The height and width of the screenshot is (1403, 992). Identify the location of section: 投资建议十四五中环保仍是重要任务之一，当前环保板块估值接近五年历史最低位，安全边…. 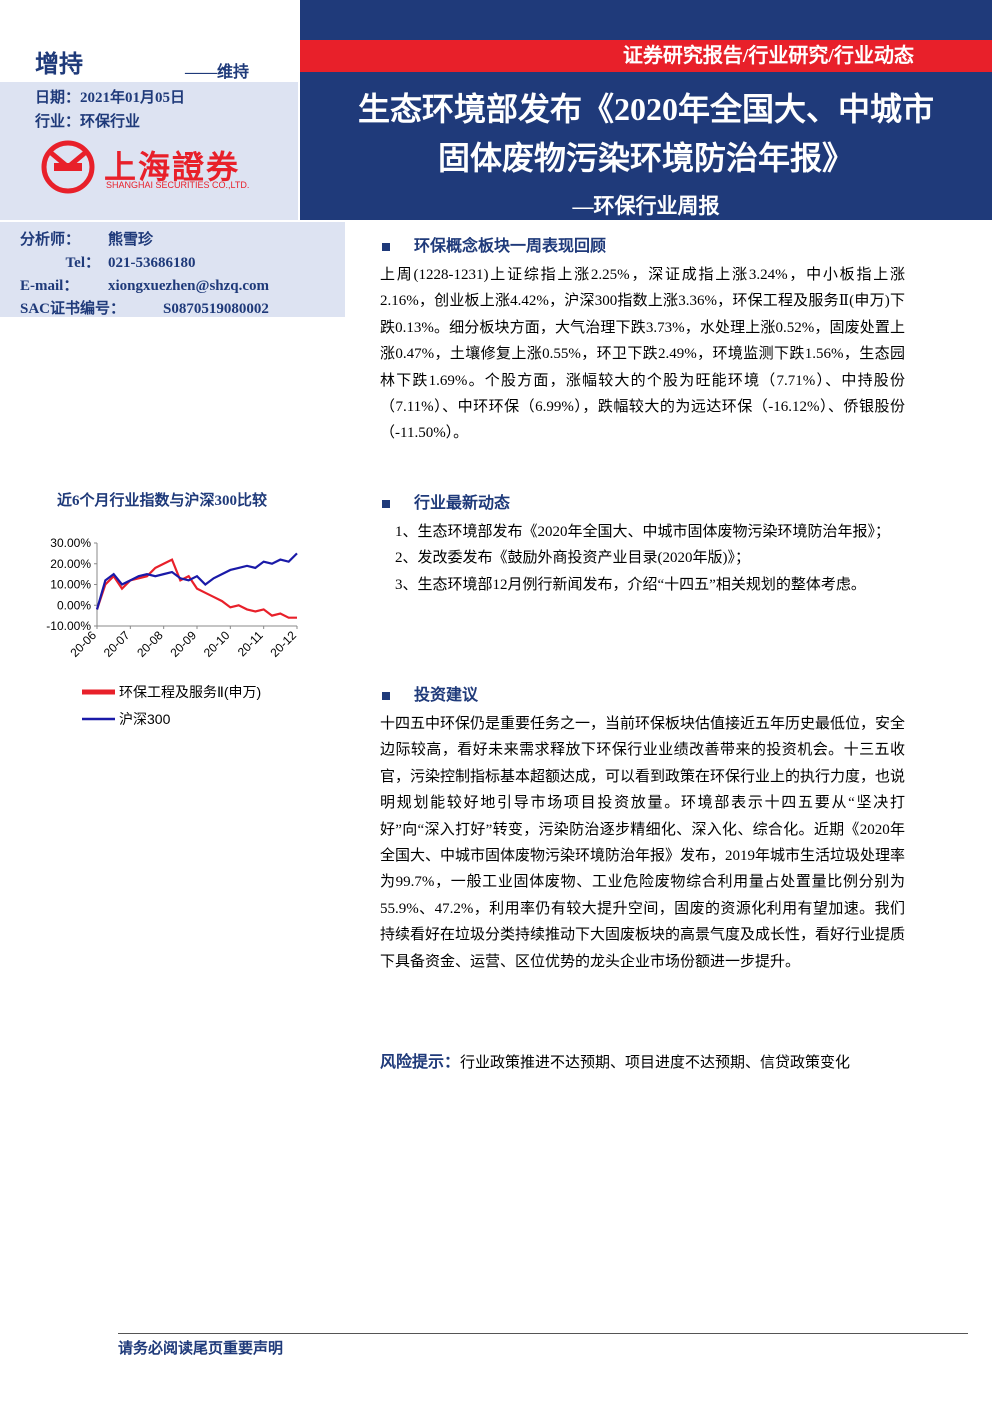
(642, 828).